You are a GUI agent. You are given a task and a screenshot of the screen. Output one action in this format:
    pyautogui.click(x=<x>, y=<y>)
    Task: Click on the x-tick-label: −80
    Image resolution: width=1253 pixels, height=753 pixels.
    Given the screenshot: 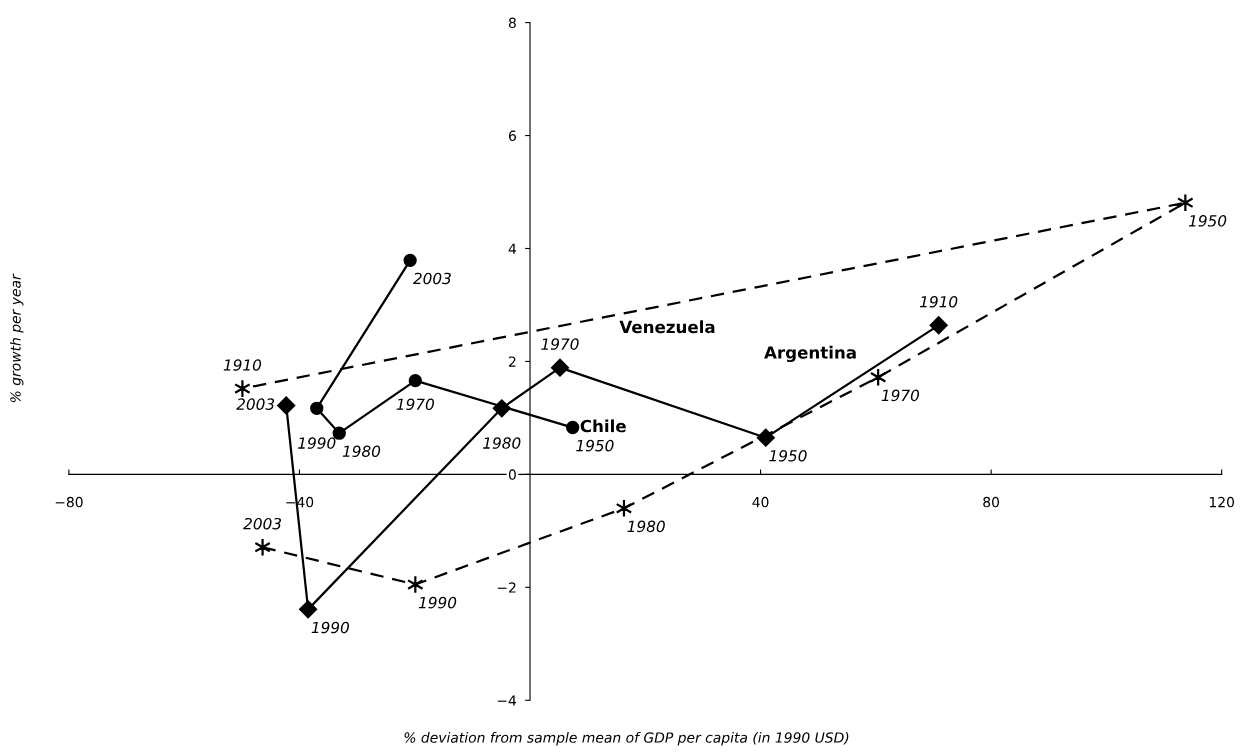 What is the action you would take?
    pyautogui.click(x=69, y=502)
    